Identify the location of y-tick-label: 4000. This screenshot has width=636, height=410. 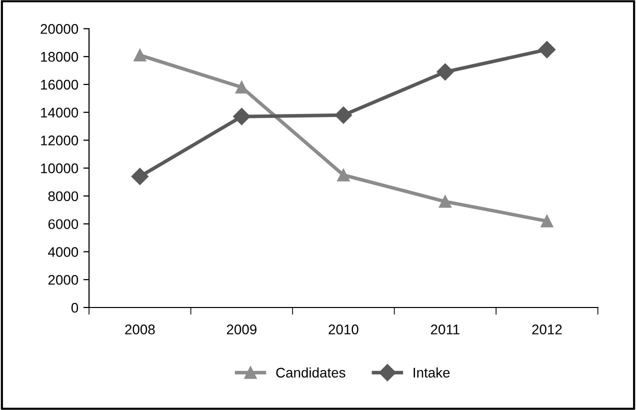
(63, 252).